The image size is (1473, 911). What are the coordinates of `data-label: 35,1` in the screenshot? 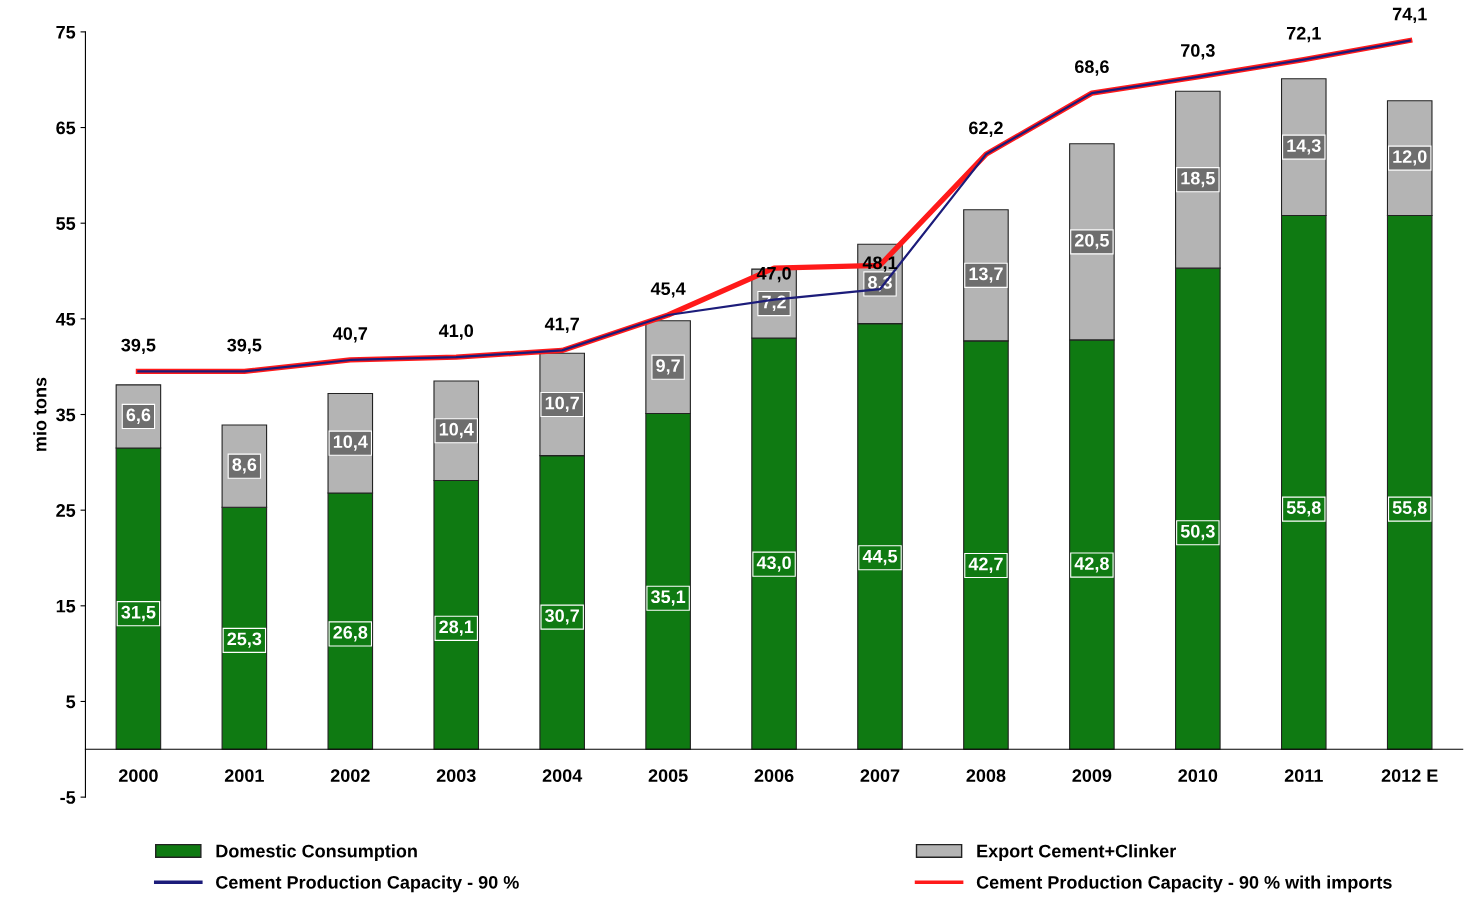 It's located at (668, 598).